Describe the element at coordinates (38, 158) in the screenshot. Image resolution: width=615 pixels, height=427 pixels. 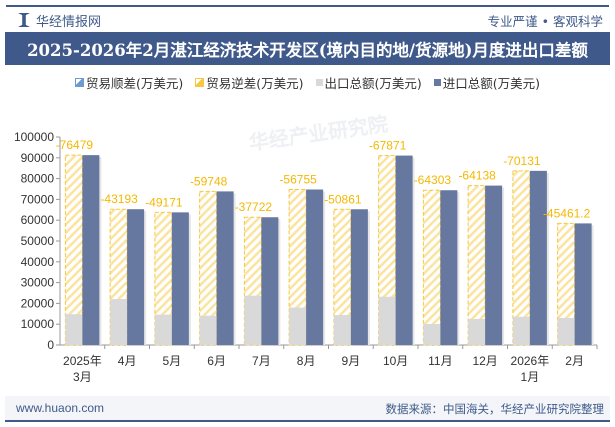
I see `y-tick-label: 90000` at that location.